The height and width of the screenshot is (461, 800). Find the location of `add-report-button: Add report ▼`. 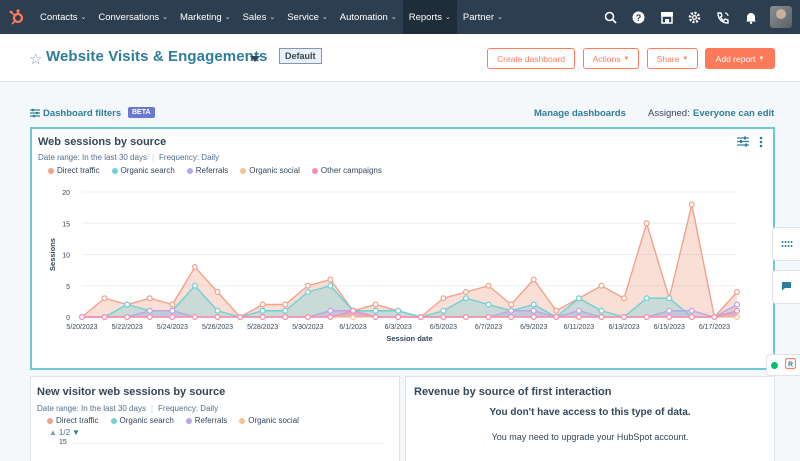

add-report-button: Add report ▼ is located at coordinates (740, 58).